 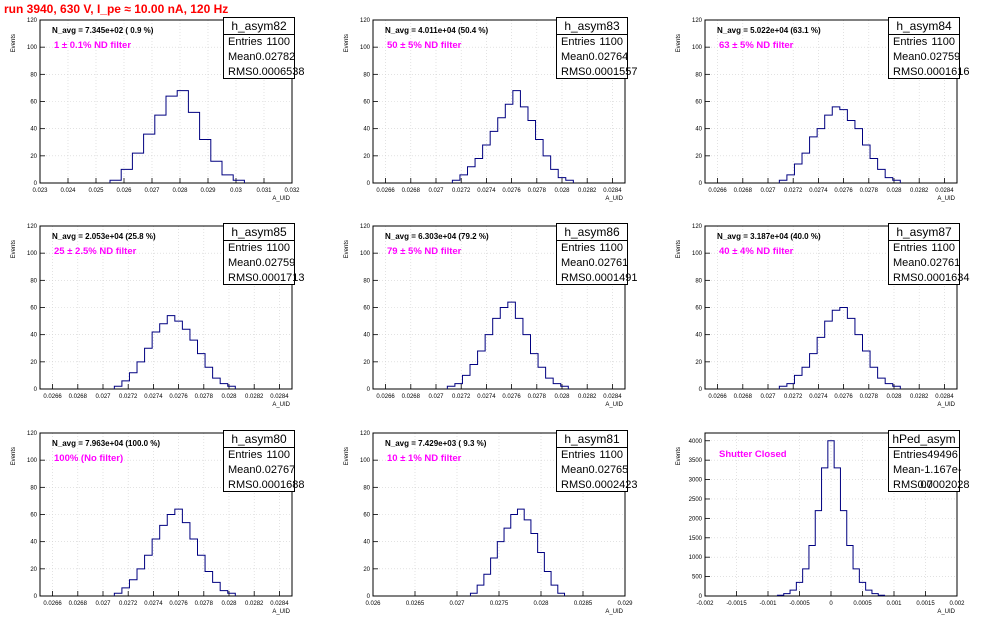 I want to click on stats-row-mean: Mean 0.02759, so click(x=925, y=57).